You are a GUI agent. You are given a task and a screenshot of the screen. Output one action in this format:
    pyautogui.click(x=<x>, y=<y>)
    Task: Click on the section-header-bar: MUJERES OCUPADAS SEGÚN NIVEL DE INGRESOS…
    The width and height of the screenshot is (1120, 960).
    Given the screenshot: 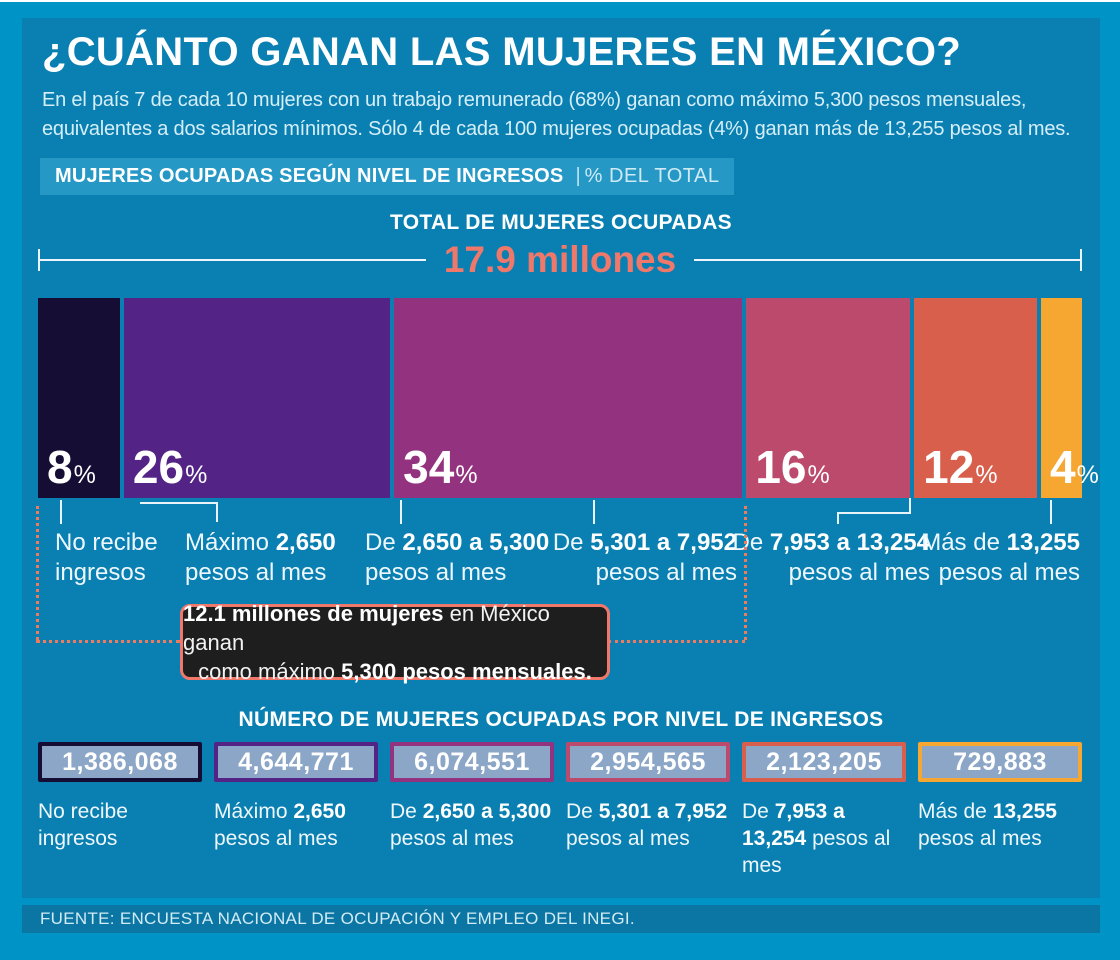 What is the action you would take?
    pyautogui.click(x=387, y=176)
    